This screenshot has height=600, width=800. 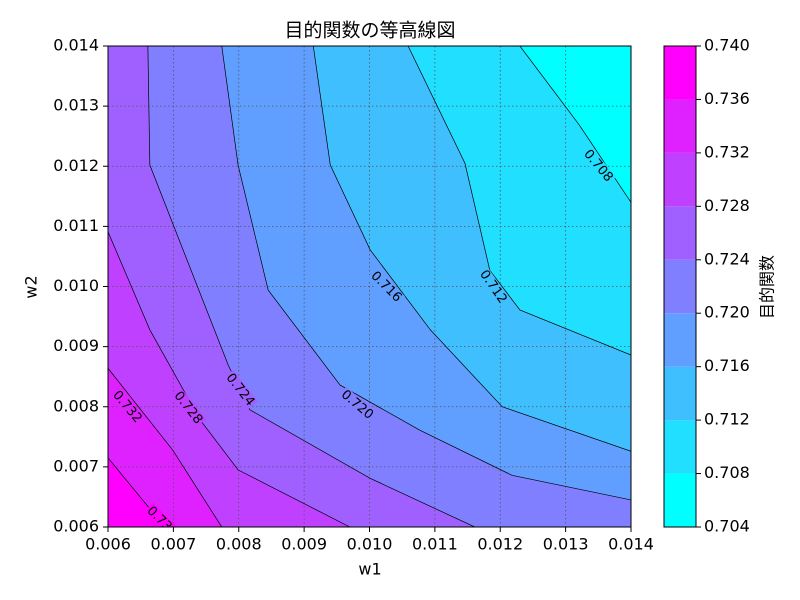 What do you see at coordinates (76, 45) in the screenshot?
I see `y-tick-label: 0.014` at bounding box center [76, 45].